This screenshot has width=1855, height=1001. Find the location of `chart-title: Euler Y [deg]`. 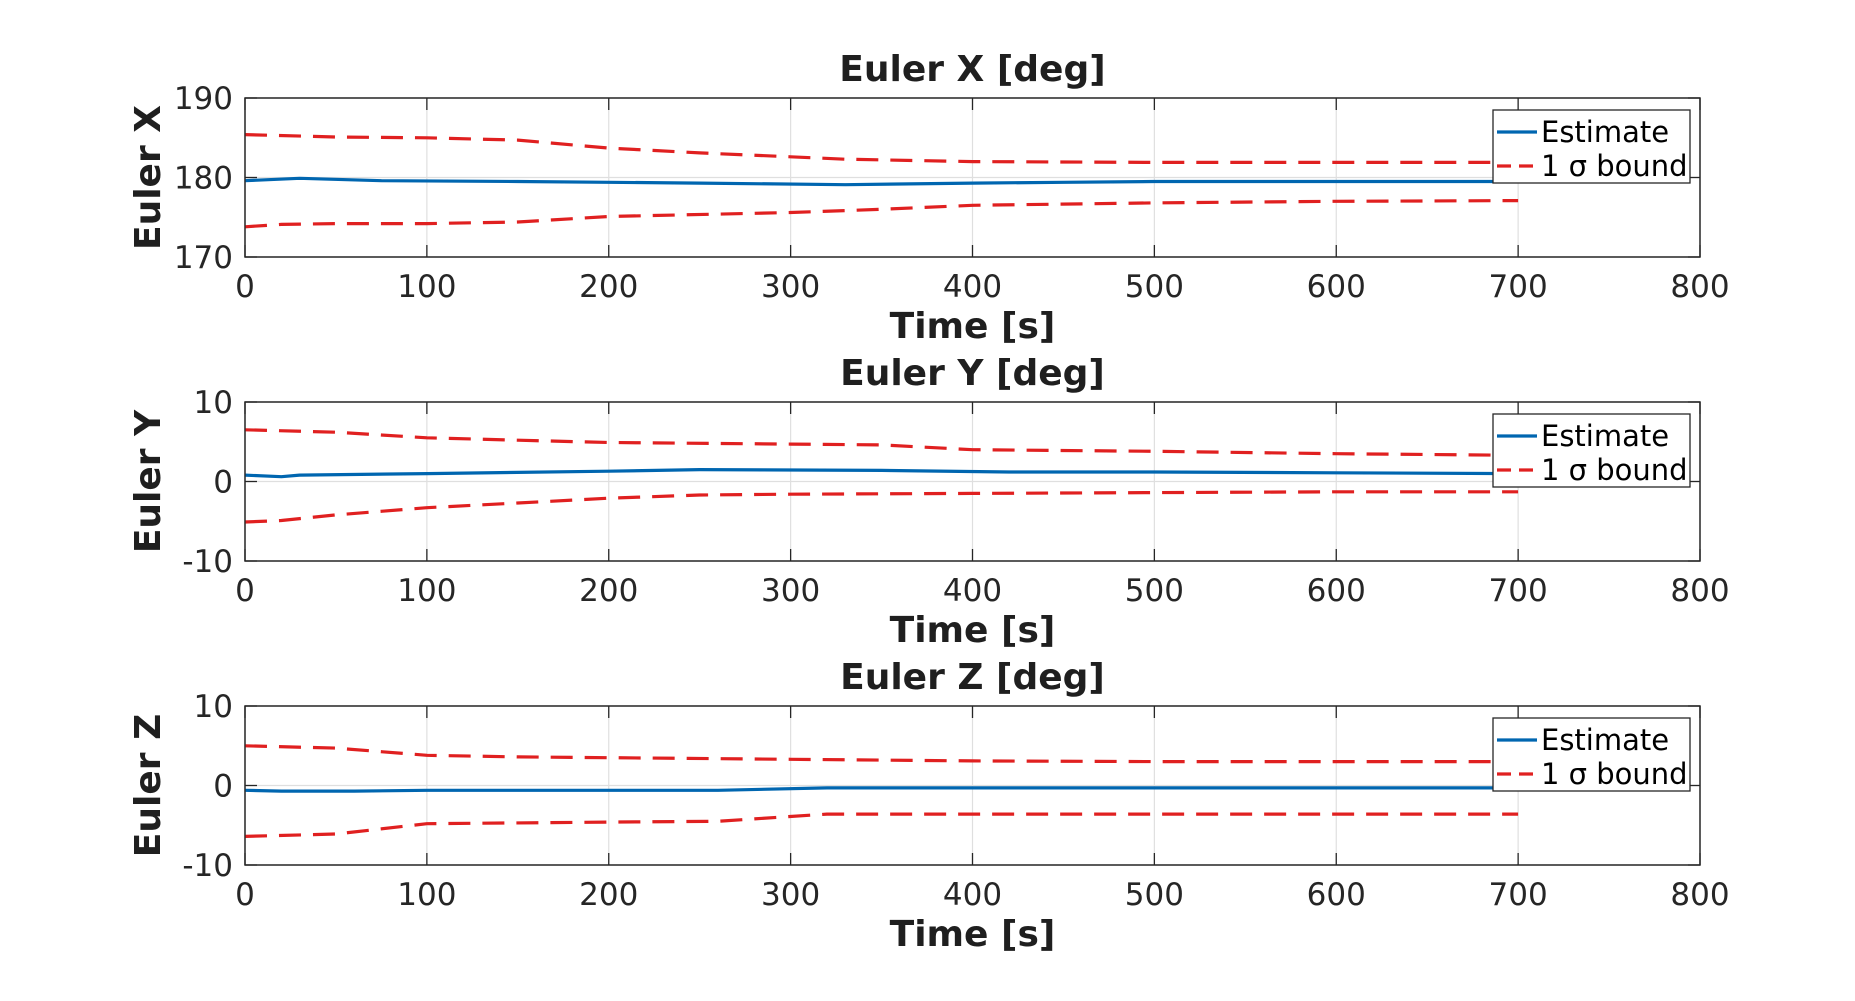

chart-title: Euler Y [deg] is located at coordinates (972, 373).